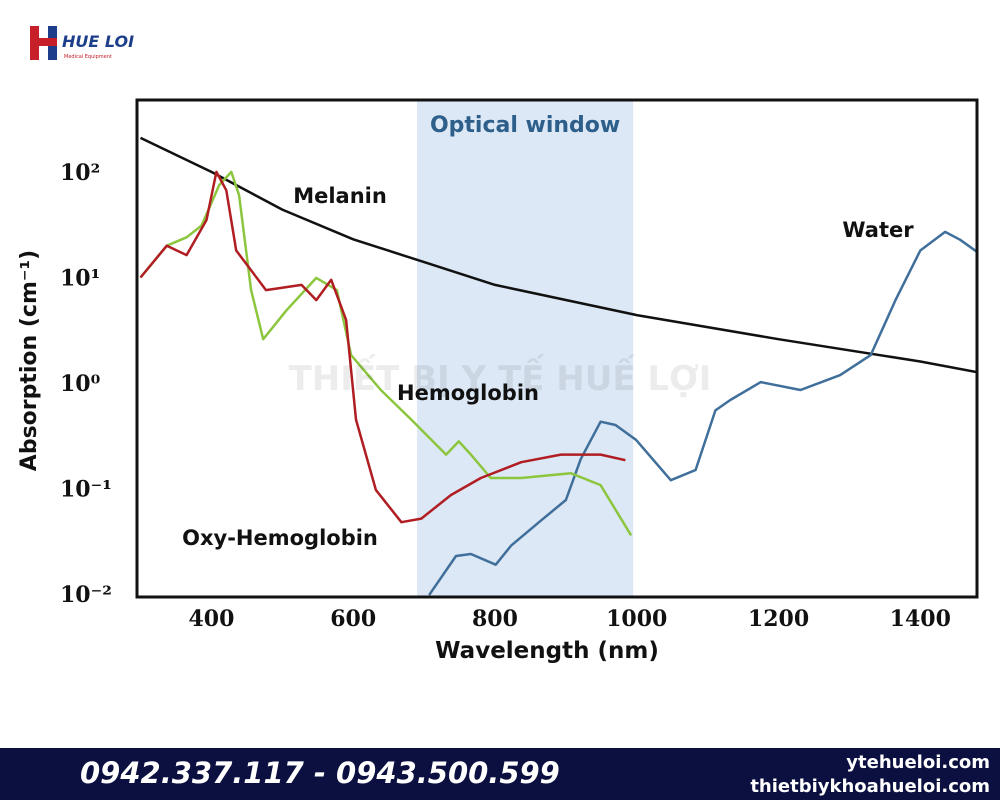 Image resolution: width=1000 pixels, height=800 pixels. Describe the element at coordinates (525, 125) in the screenshot. I see `region-label: Optical window` at that location.